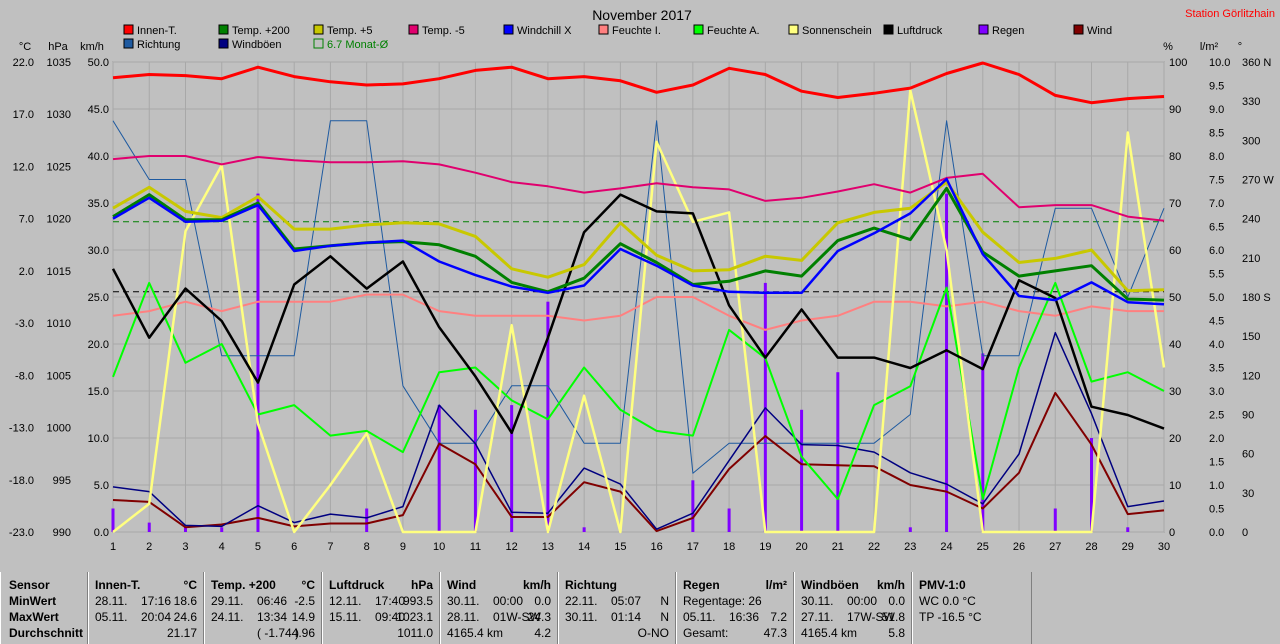 The width and height of the screenshot is (1280, 644). Describe the element at coordinates (227, 617) in the screenshot. I see `summary-cell: 24.11.` at that location.